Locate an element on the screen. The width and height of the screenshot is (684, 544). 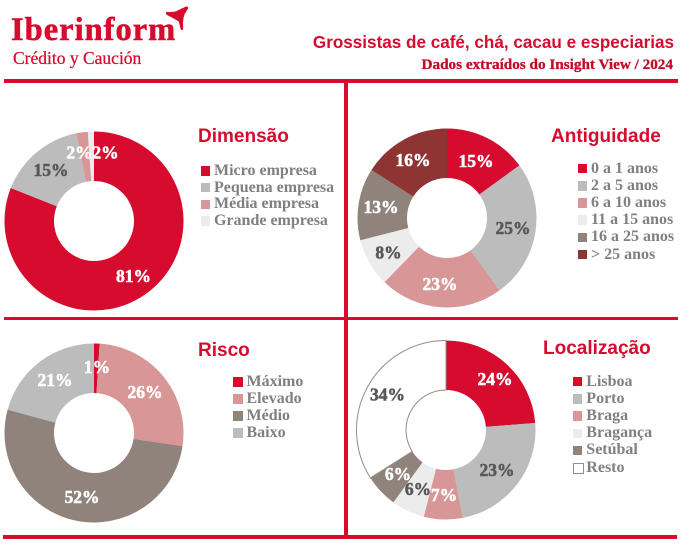
svg-text: 81% is located at coordinates (133, 276).